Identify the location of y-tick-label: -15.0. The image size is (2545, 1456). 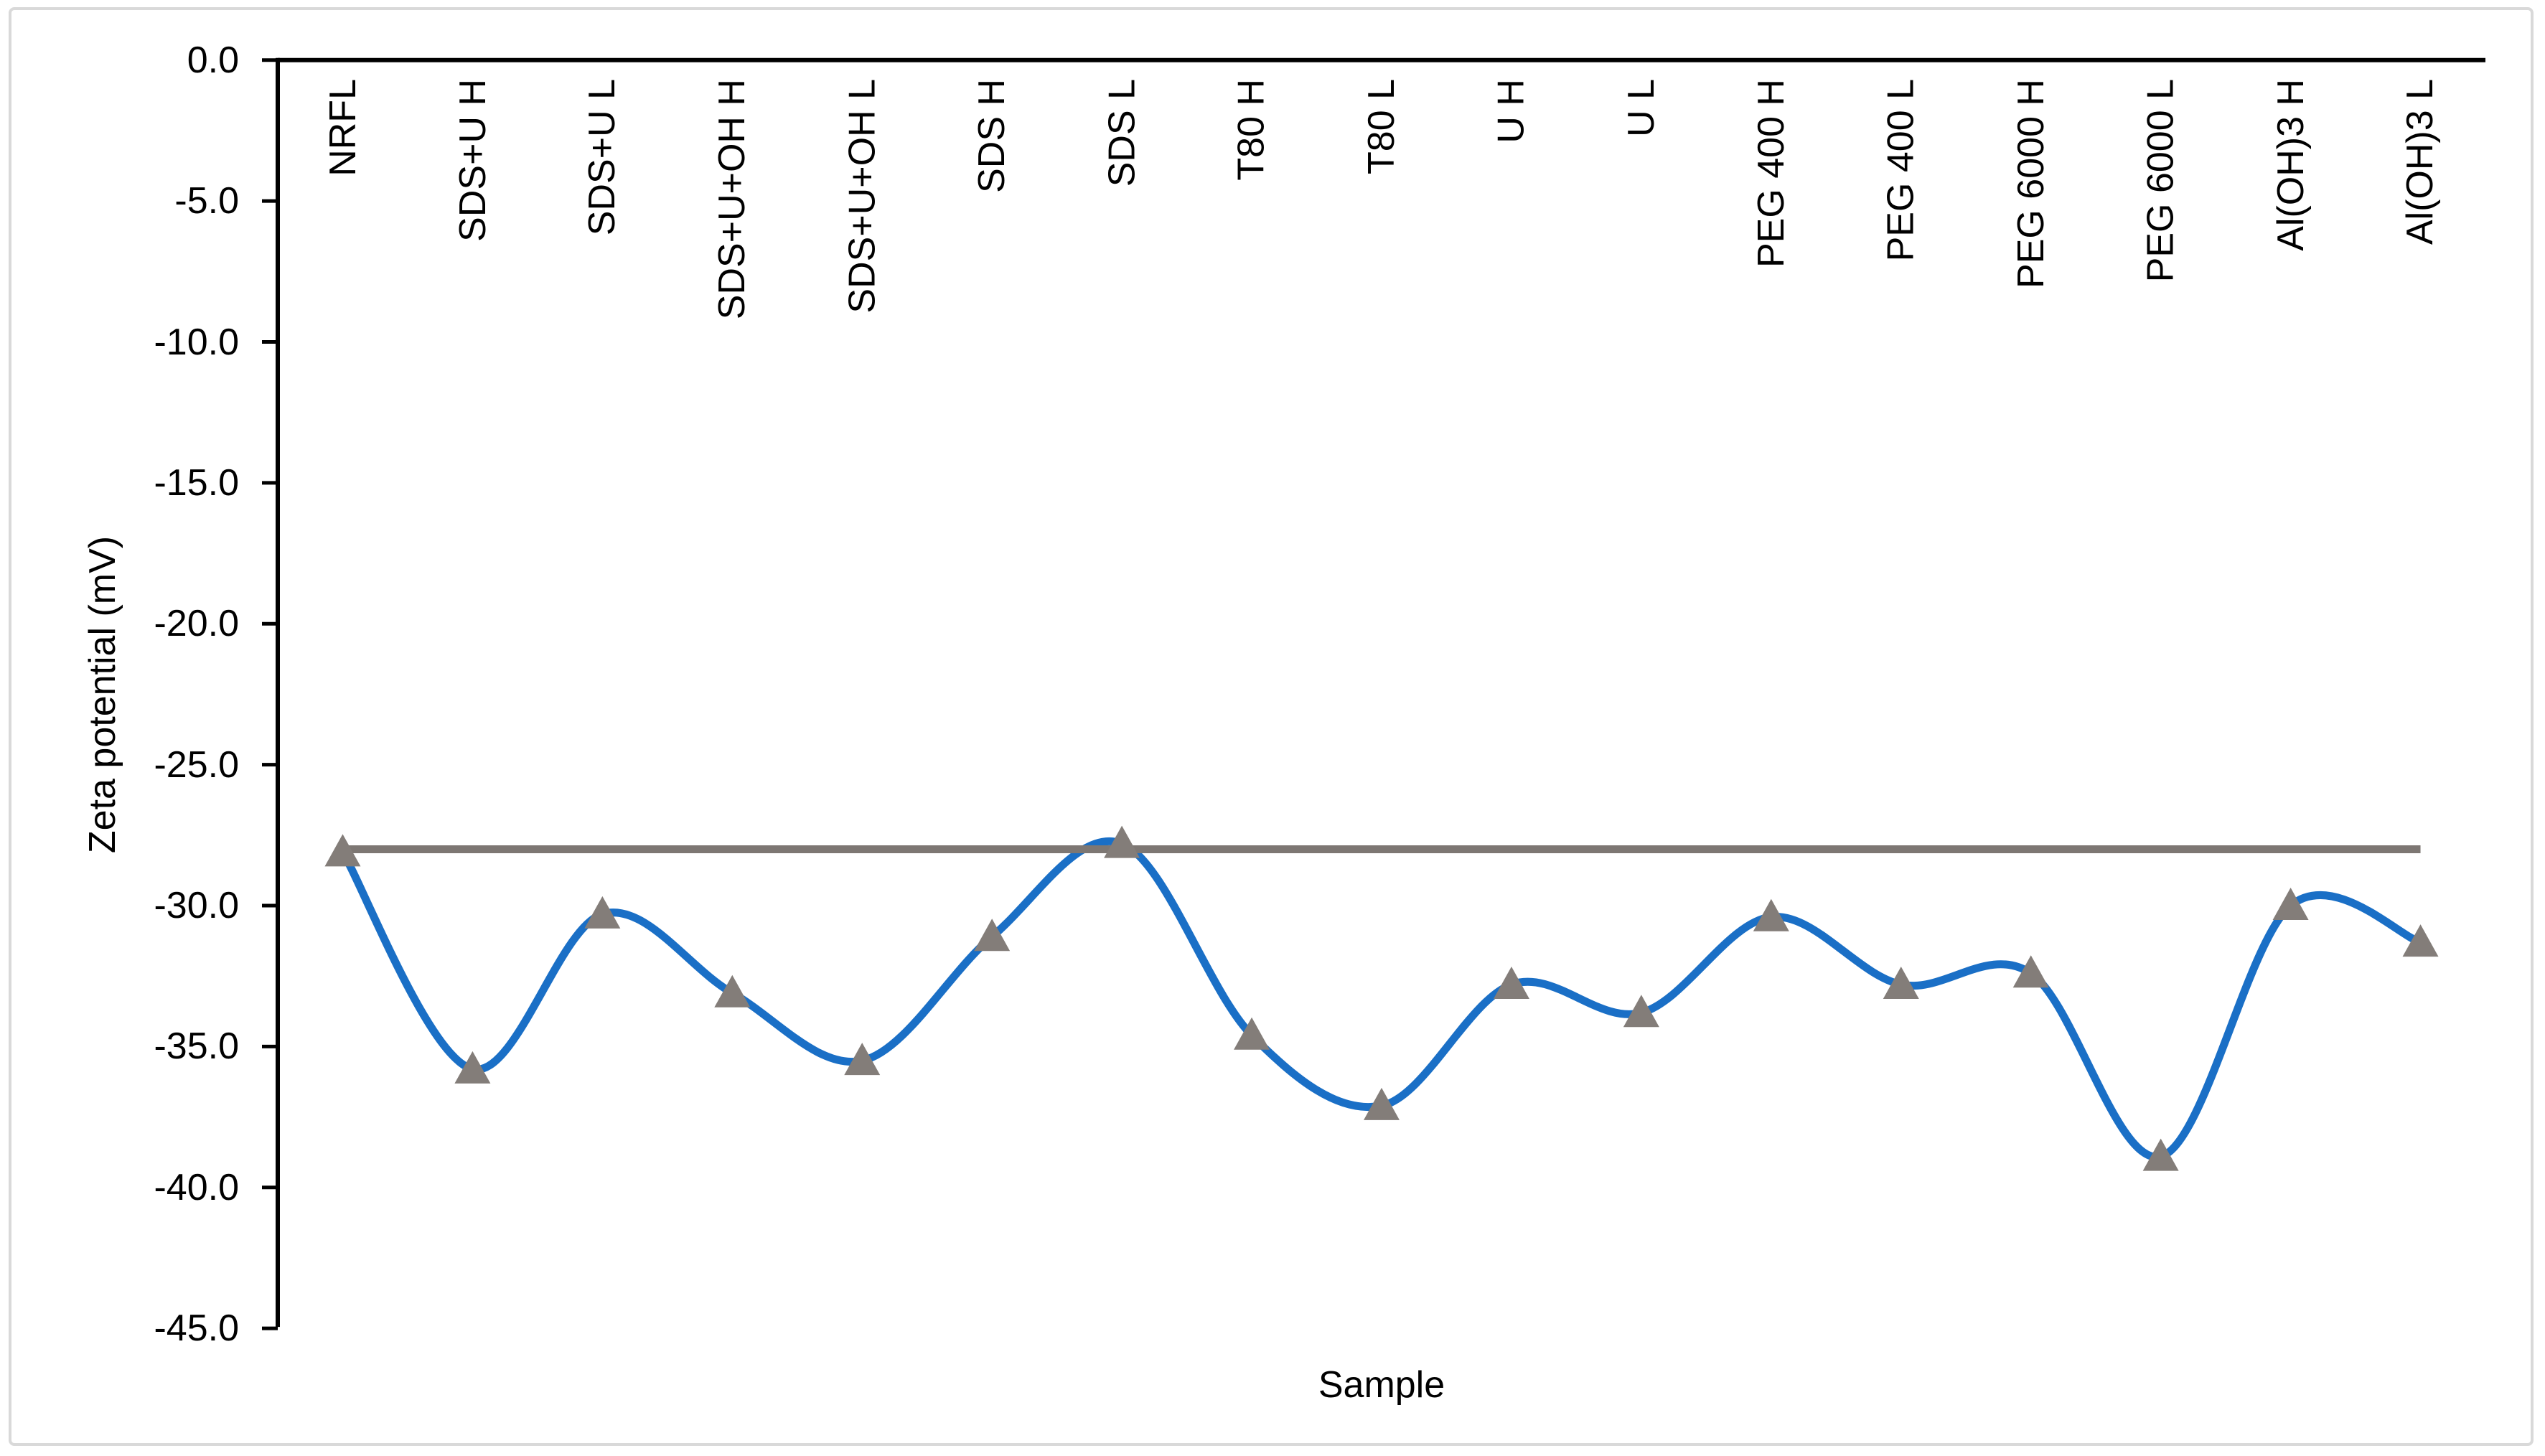
(196, 482).